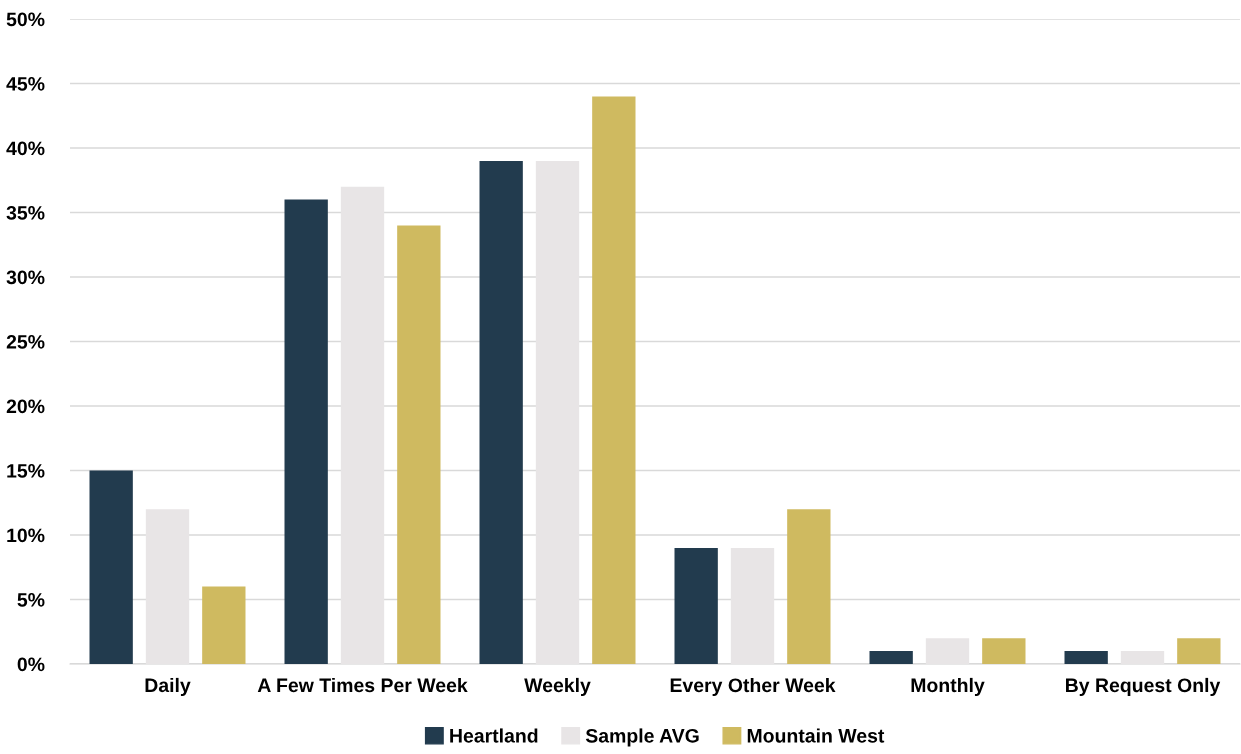 The width and height of the screenshot is (1241, 754). What do you see at coordinates (25, 212) in the screenshot?
I see `y-tick-label: 35%` at bounding box center [25, 212].